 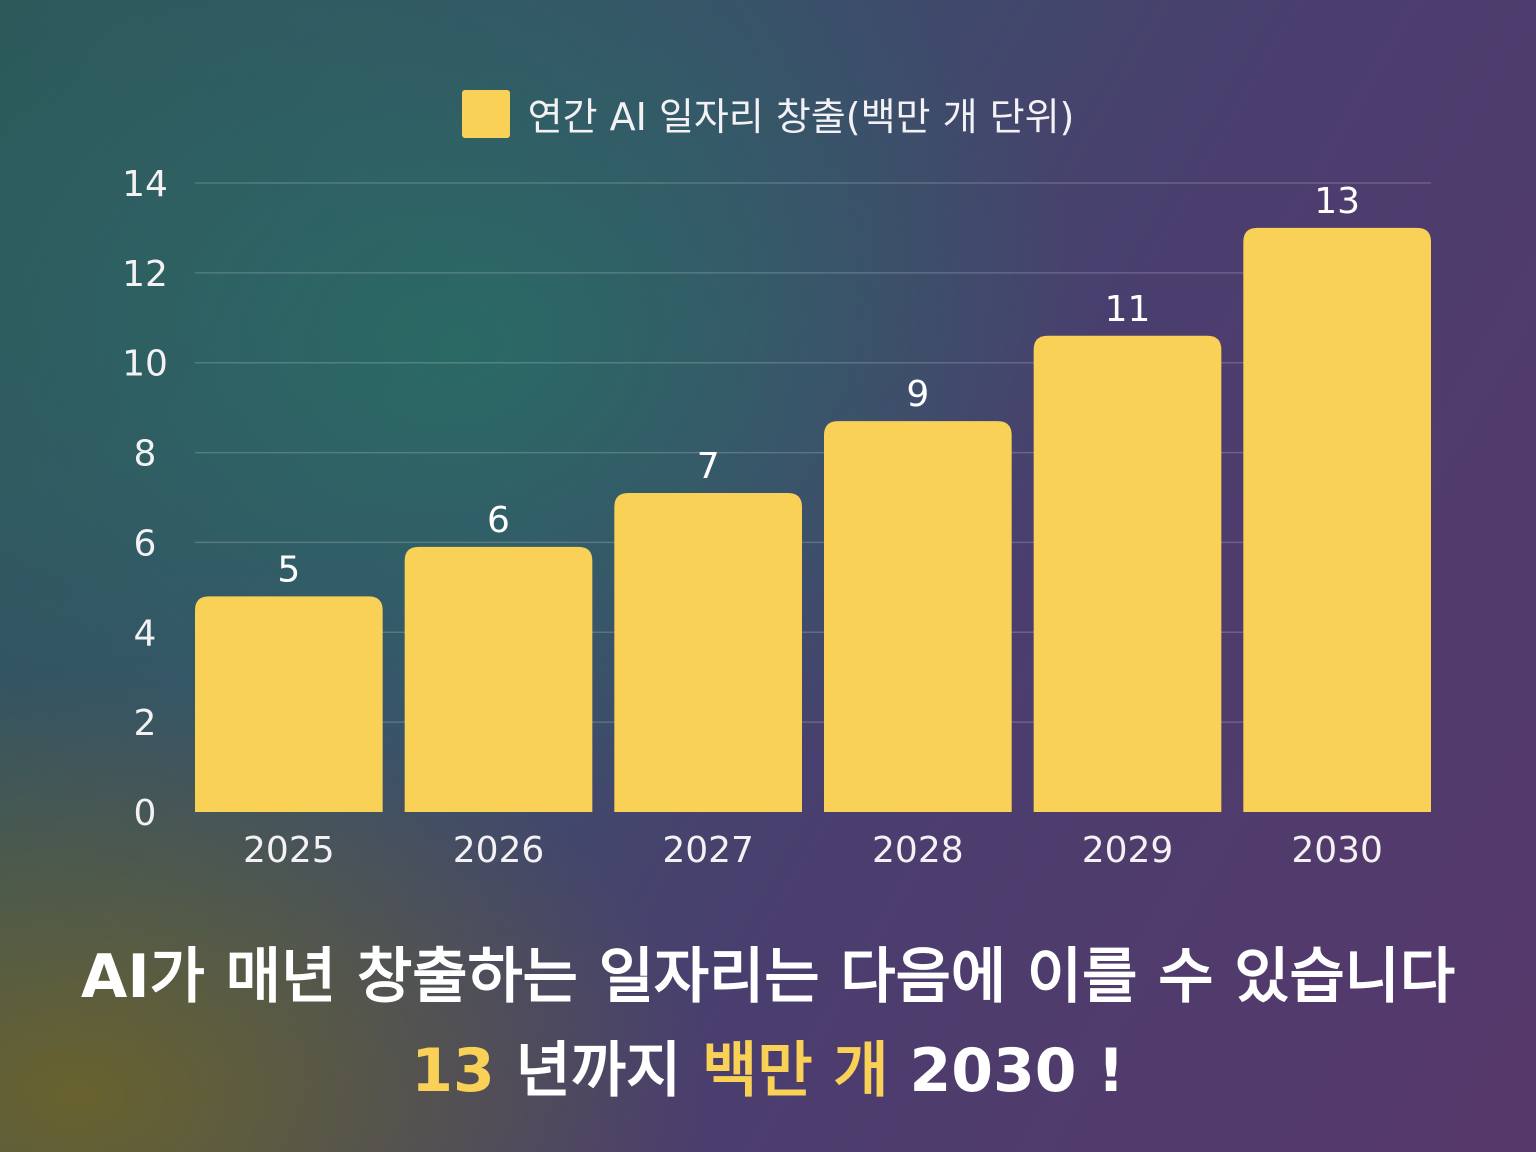 I want to click on data-label-2025: 5, so click(x=288, y=569).